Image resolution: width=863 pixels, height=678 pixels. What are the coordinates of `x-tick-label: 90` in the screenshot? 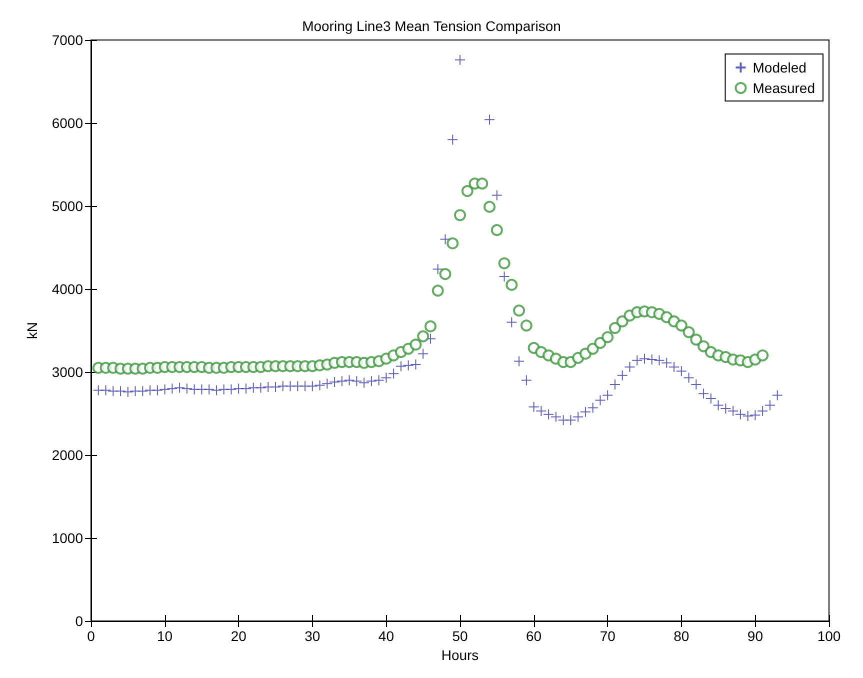 It's located at (755, 636).